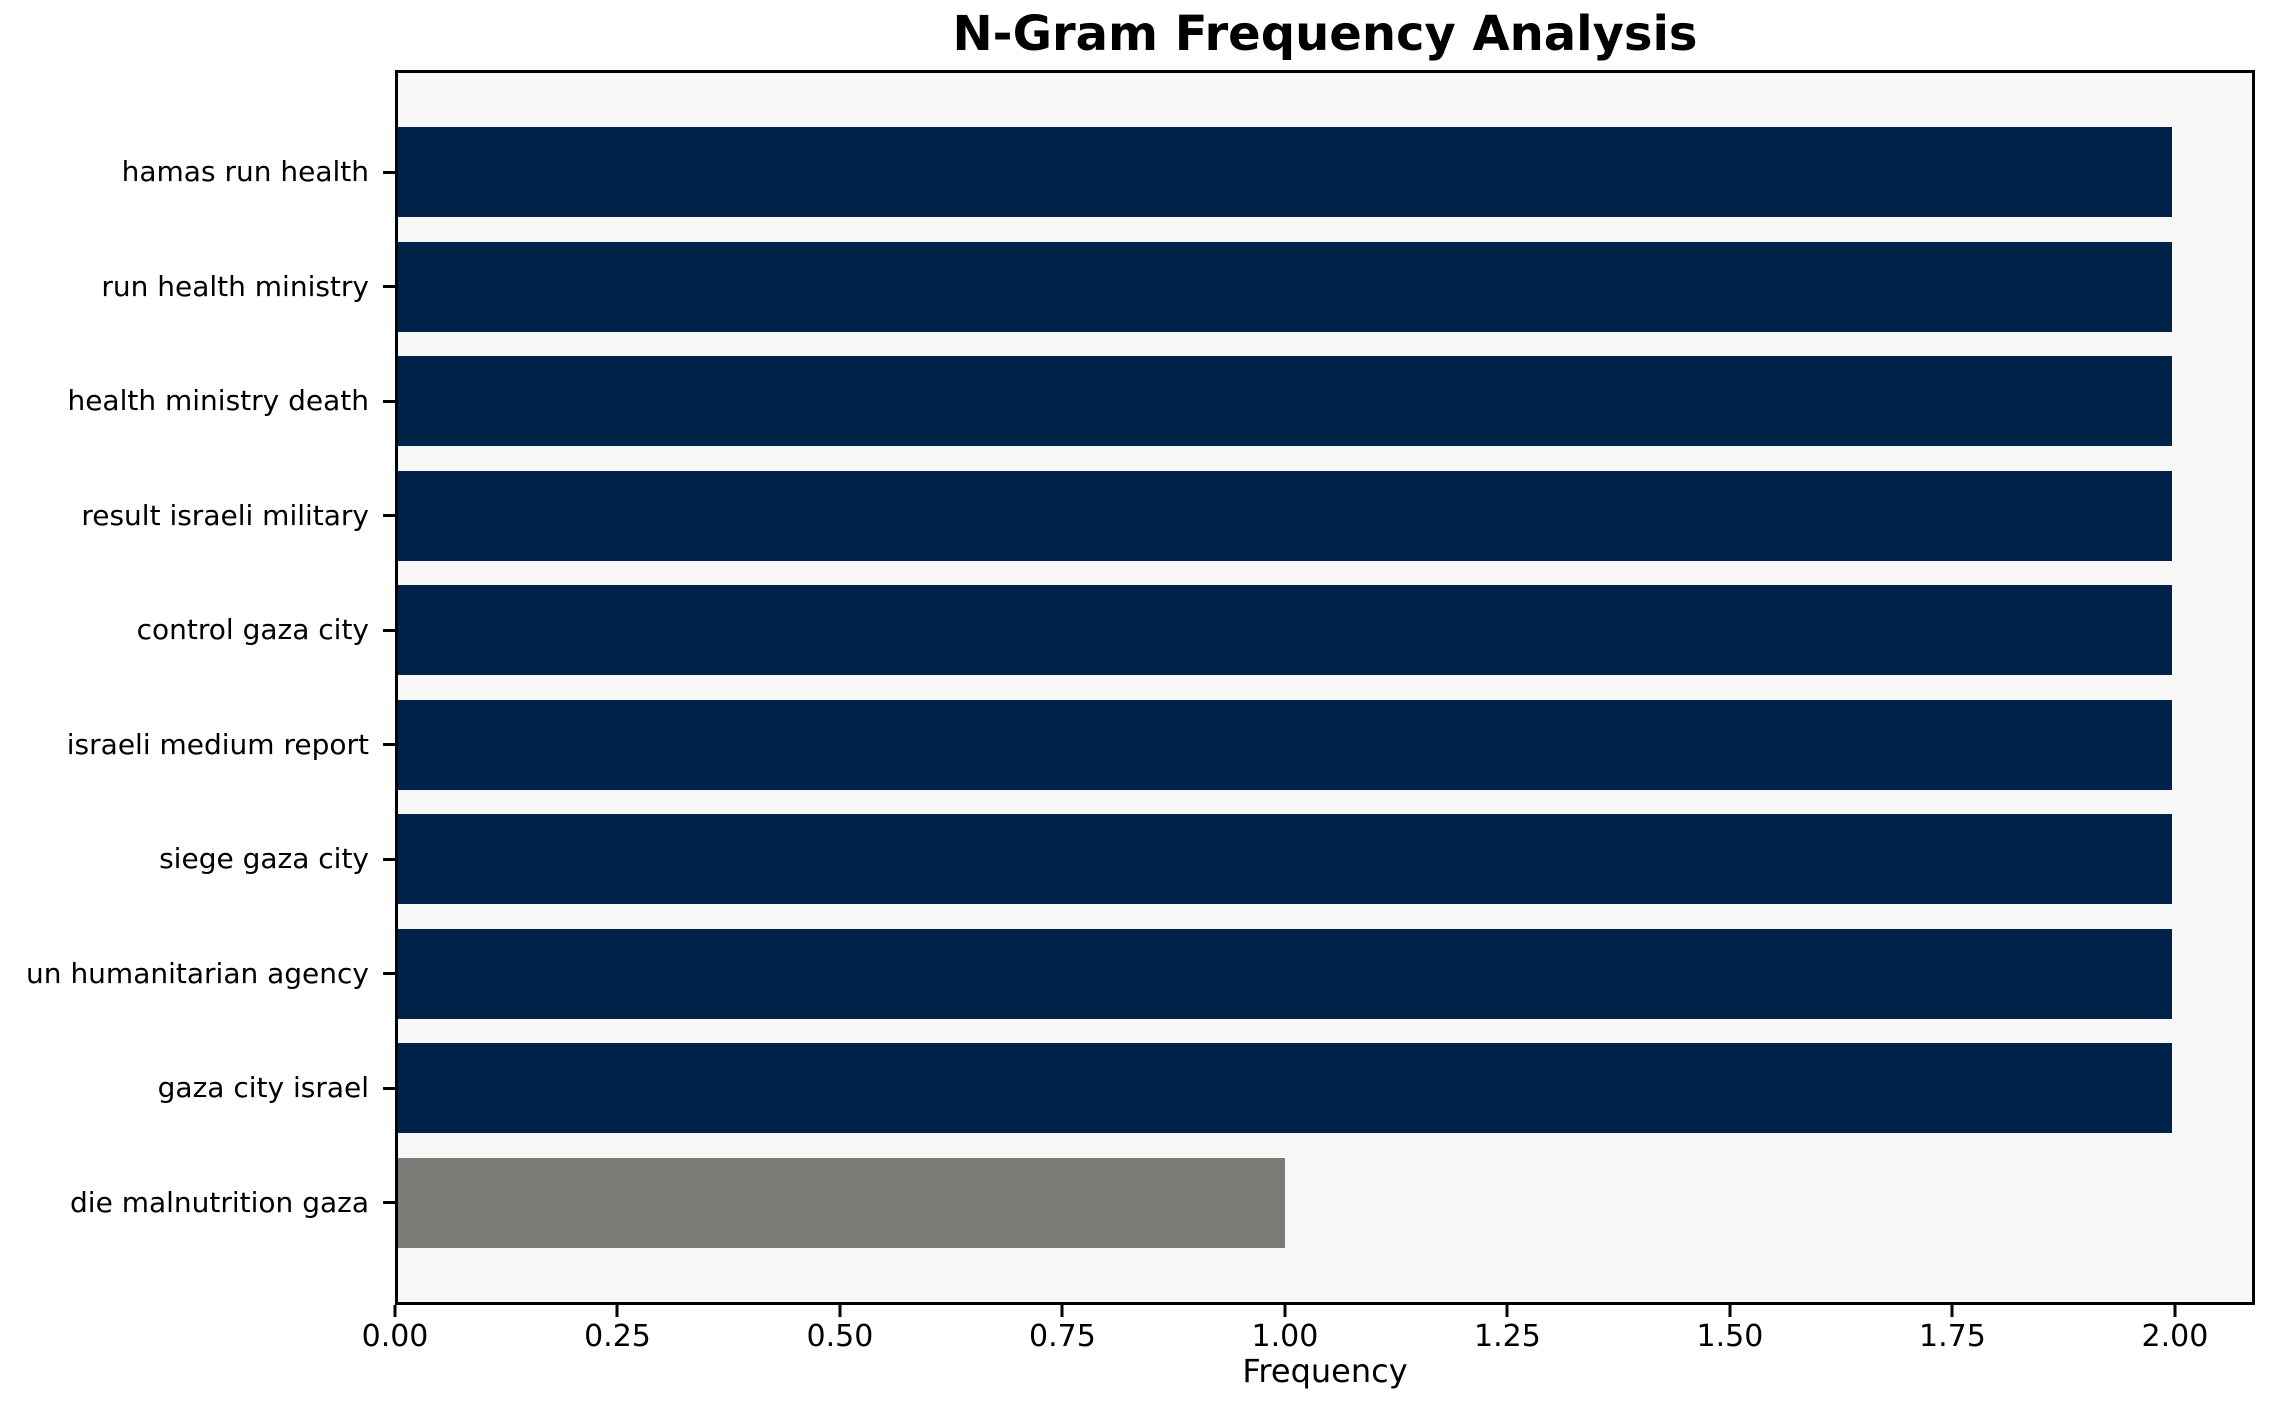 Image resolution: width=2275 pixels, height=1414 pixels. What do you see at coordinates (1507, 1336) in the screenshot?
I see `x-tick-label: 1.25` at bounding box center [1507, 1336].